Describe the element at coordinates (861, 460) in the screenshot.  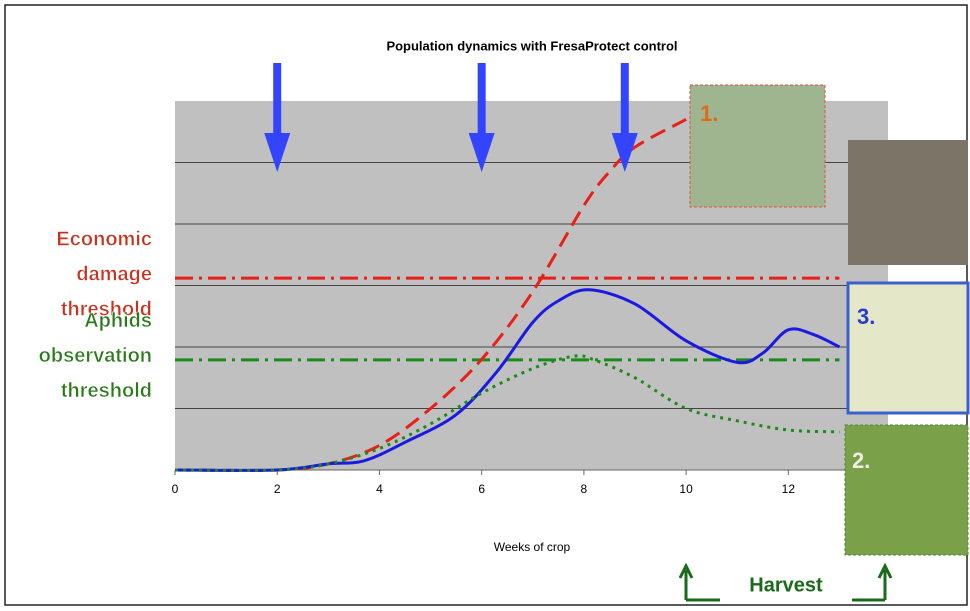
I see `photo-label: 2.` at that location.